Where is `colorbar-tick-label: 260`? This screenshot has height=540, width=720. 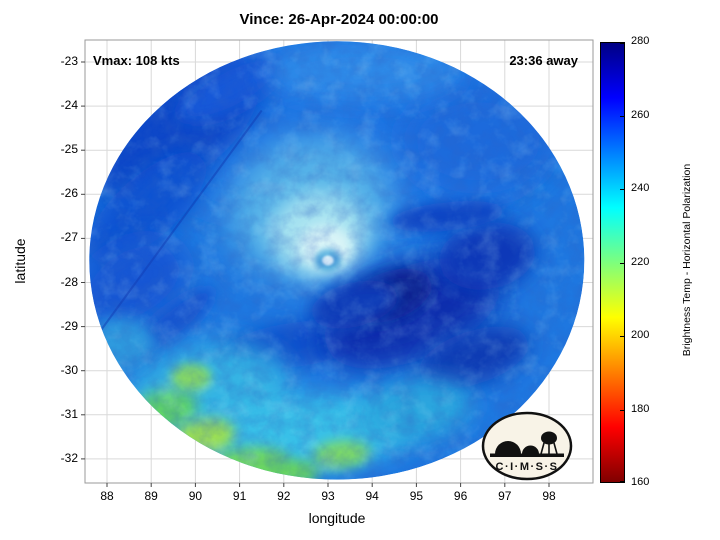
colorbar-tick-label: 260 is located at coordinates (640, 114).